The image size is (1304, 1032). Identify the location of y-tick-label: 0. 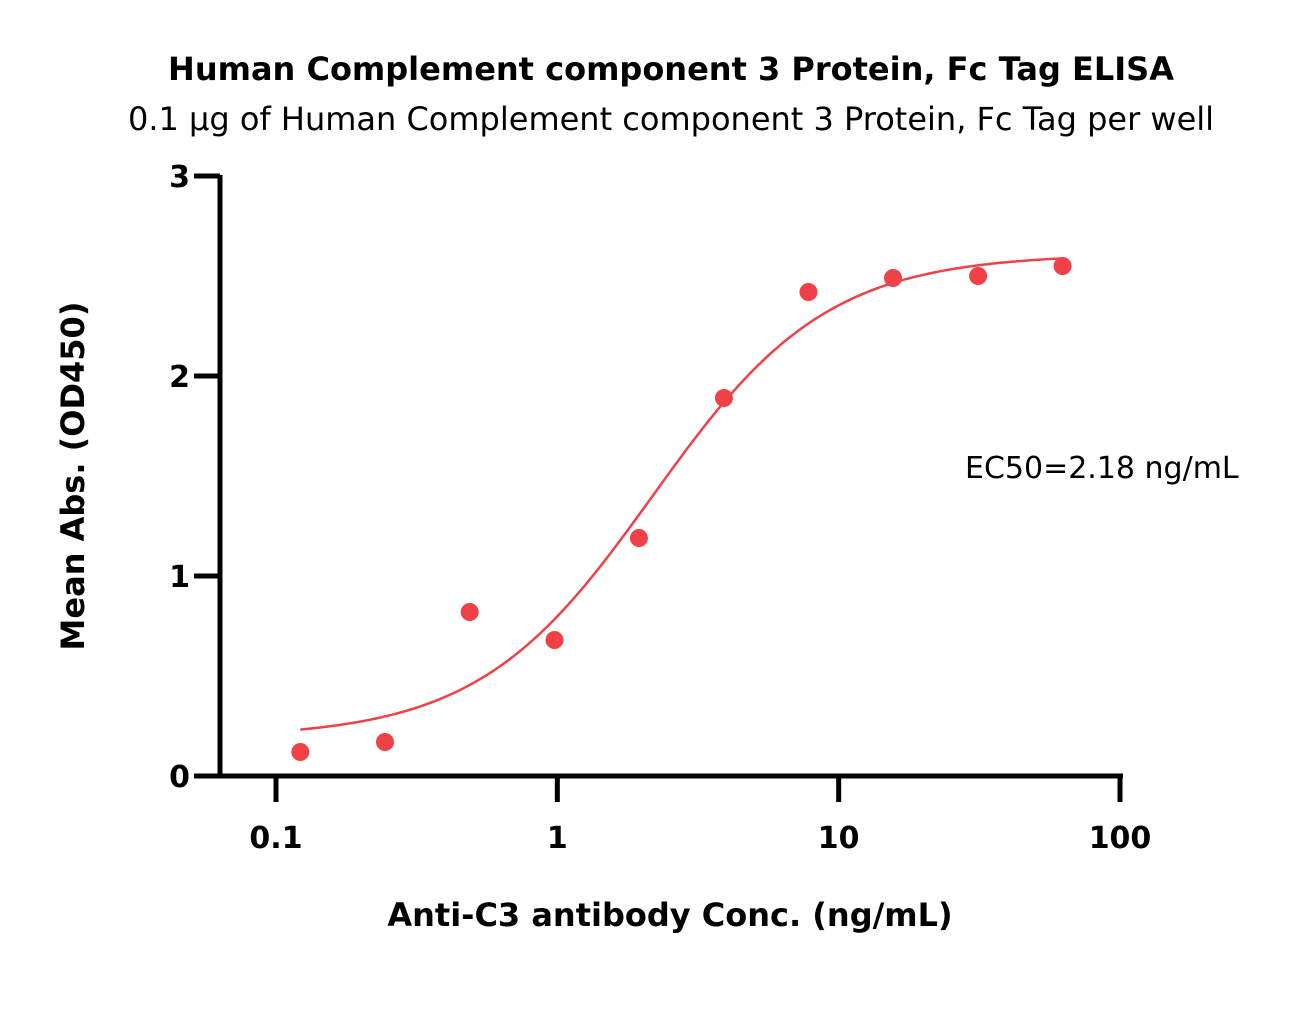
(179, 777).